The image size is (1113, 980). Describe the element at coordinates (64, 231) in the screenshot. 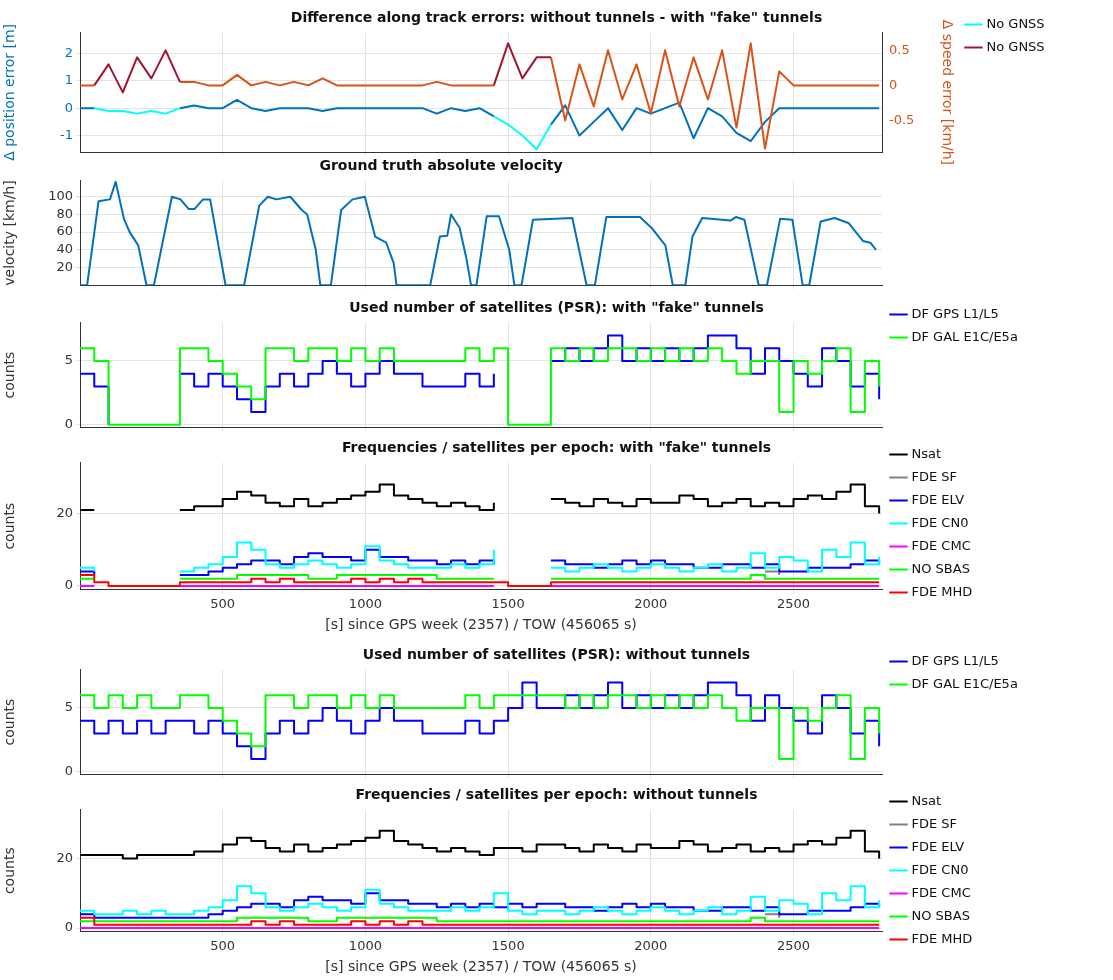

I see `y-tick-label: 60` at that location.